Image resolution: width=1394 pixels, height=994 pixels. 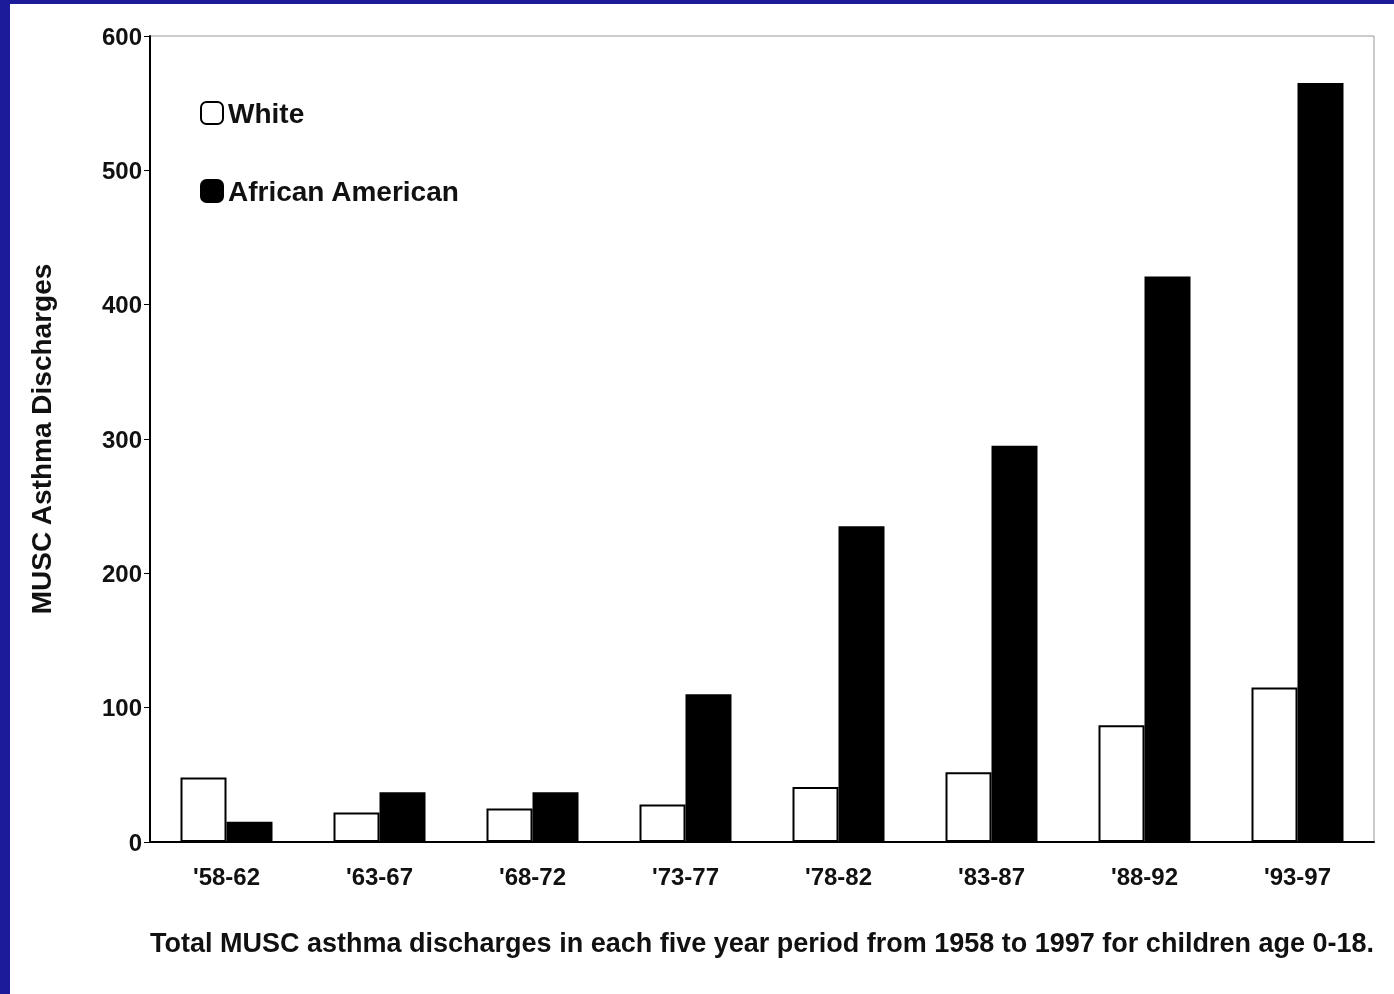 What do you see at coordinates (121, 170) in the screenshot?
I see `y-tick-label: 500` at bounding box center [121, 170].